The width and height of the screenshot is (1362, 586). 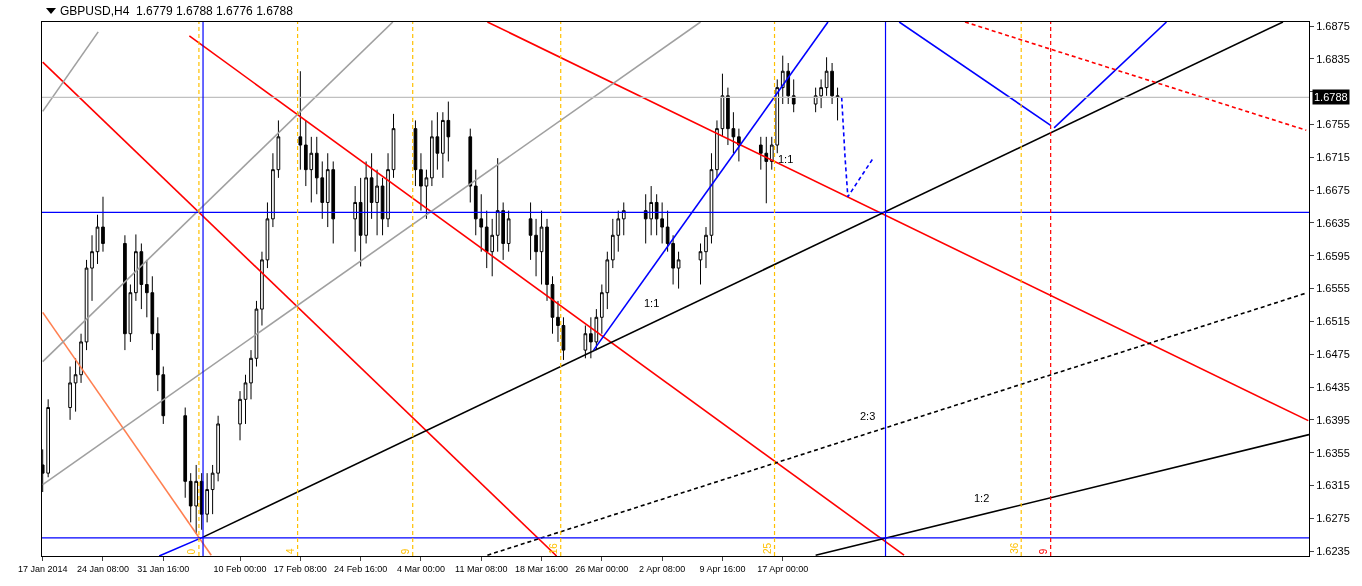 What do you see at coordinates (1333, 288) in the screenshot?
I see `y-tick-label: 1.6555` at bounding box center [1333, 288].